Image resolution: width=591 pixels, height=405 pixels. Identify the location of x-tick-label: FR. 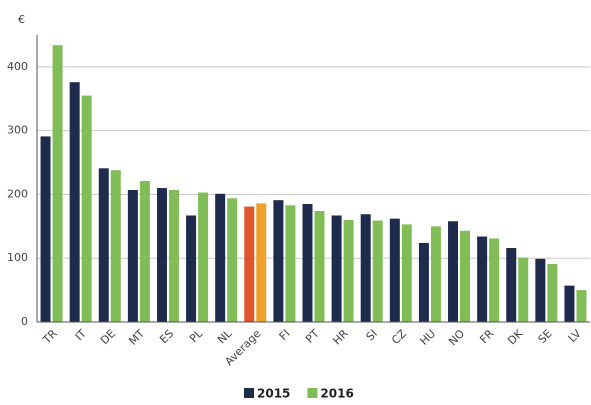
(486, 336).